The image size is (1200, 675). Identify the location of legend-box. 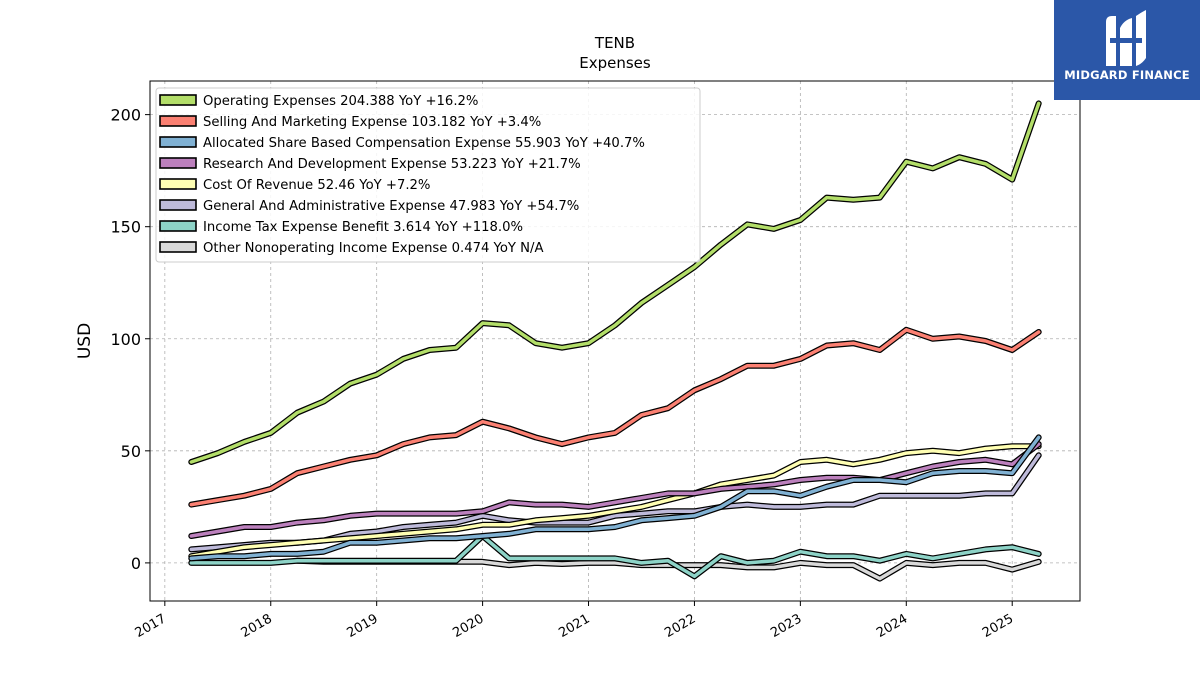
(428, 175).